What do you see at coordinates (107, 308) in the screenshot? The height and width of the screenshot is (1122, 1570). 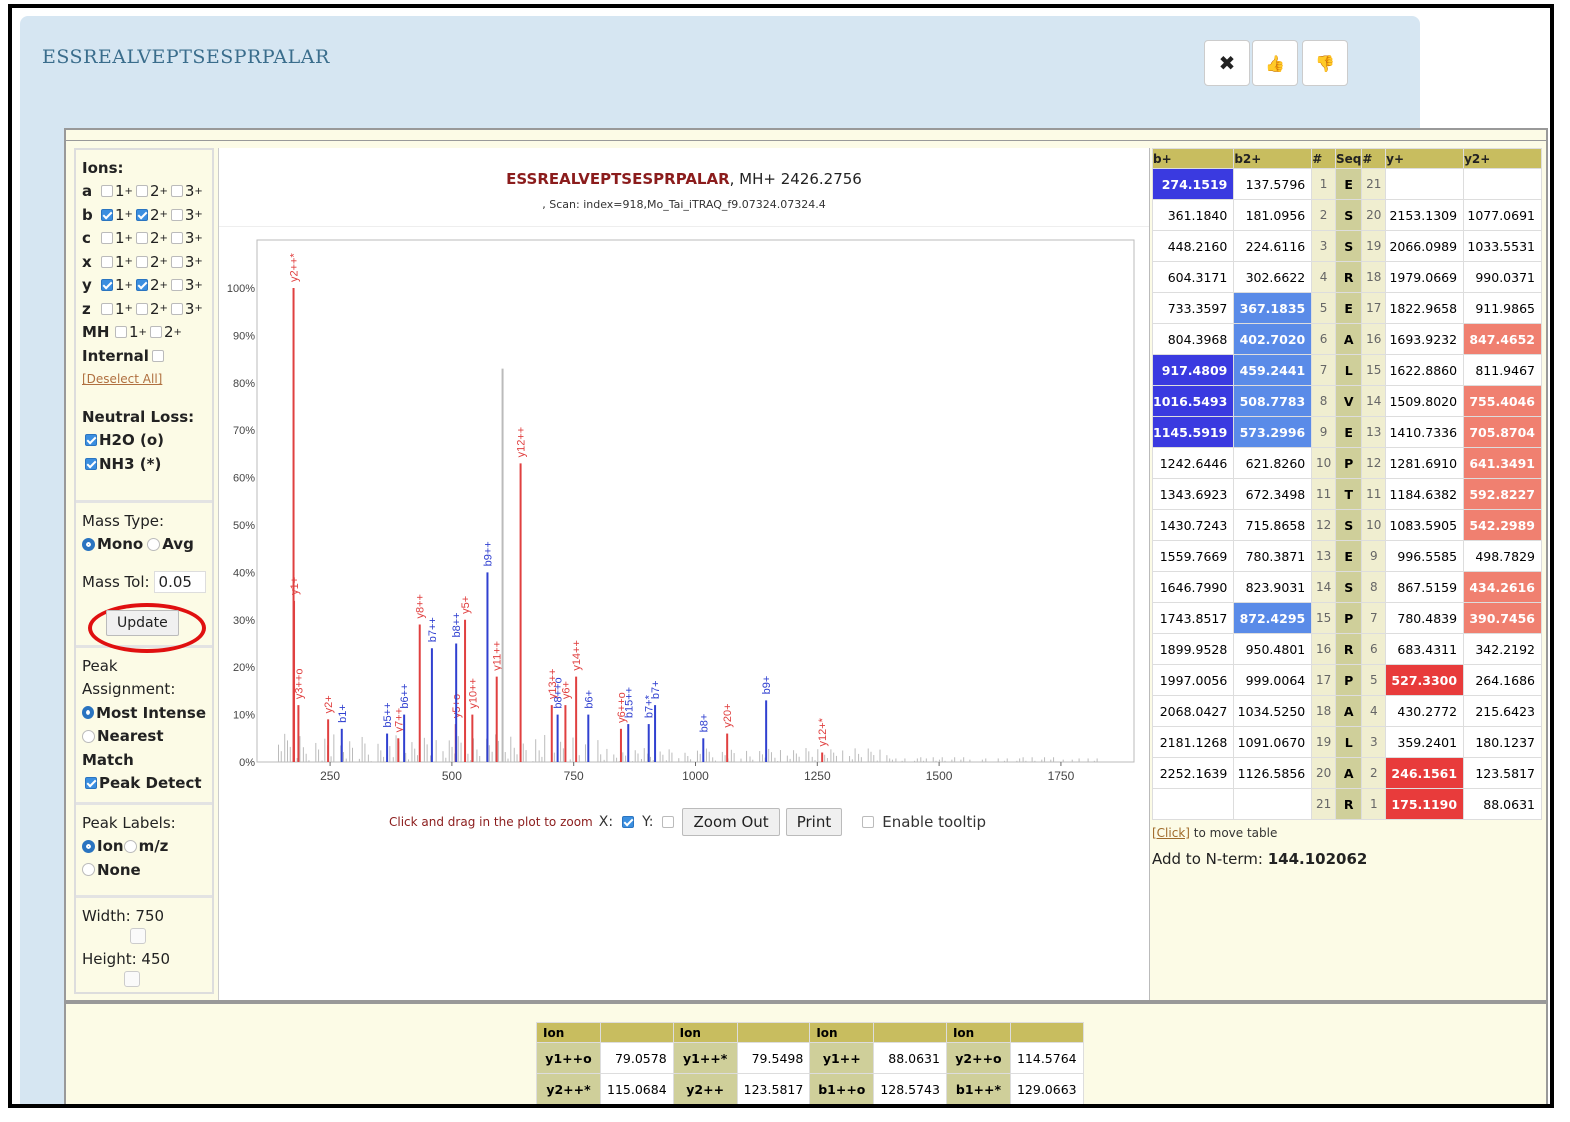 I see `ion-z-1-checkbox` at bounding box center [107, 308].